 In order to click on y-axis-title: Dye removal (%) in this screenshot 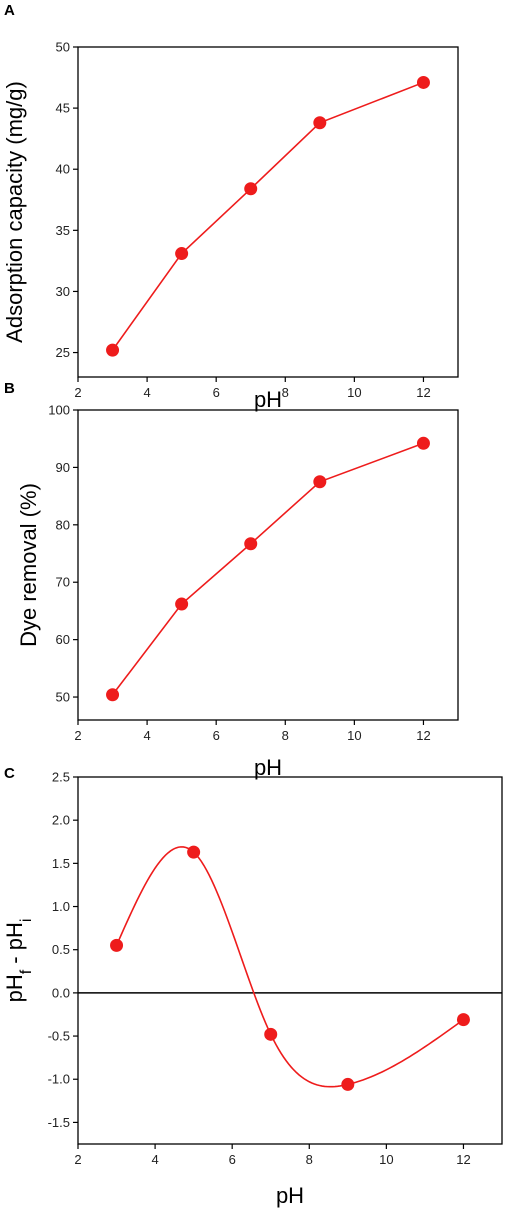, I will do `click(28, 565)`.